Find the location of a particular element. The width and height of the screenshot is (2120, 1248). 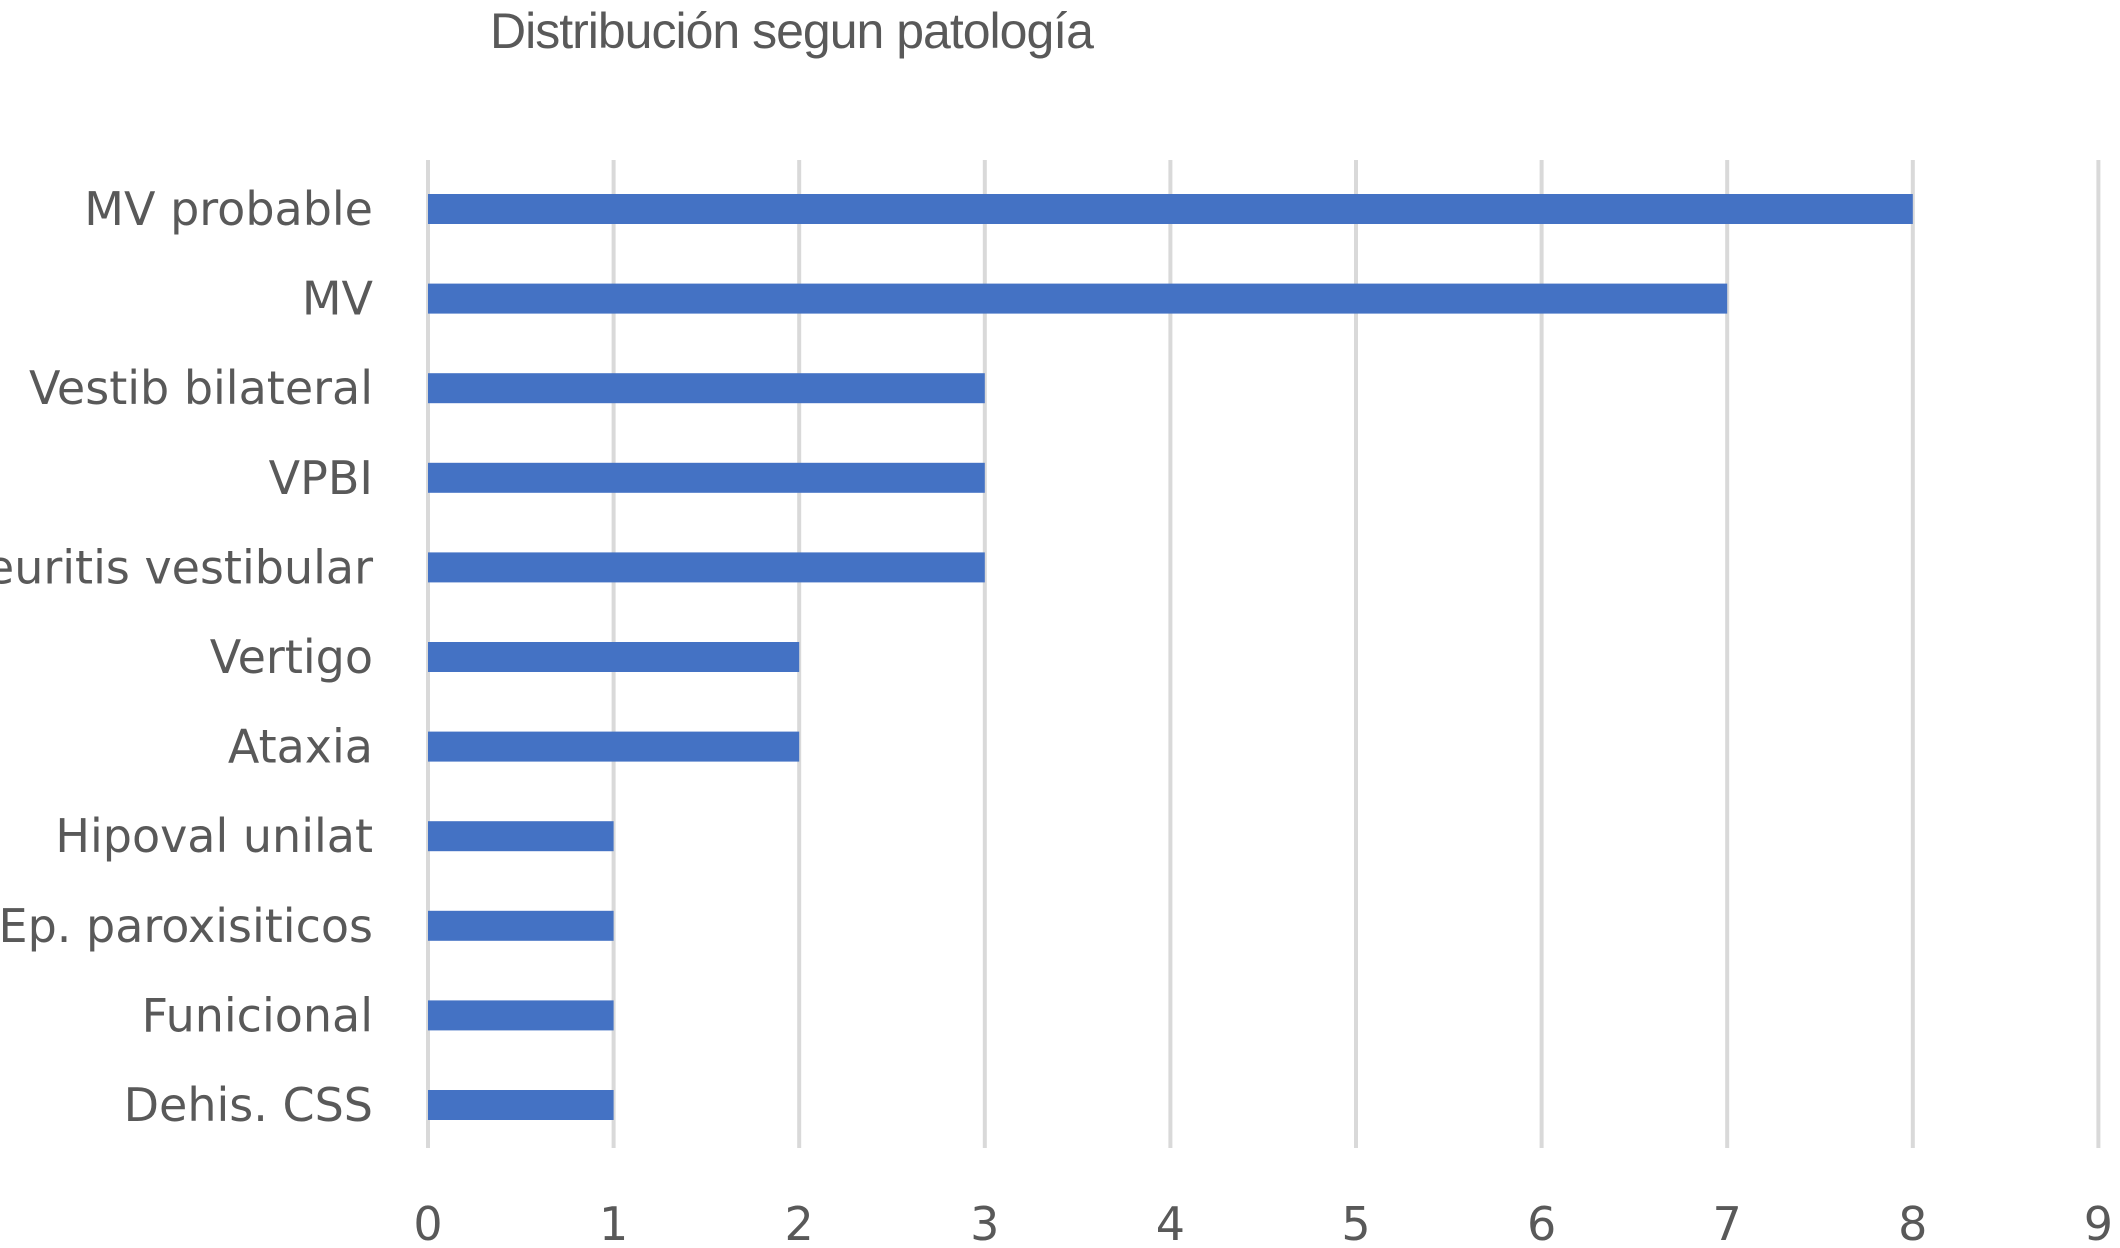

x-tick-label: 4 is located at coordinates (1170, 1222).